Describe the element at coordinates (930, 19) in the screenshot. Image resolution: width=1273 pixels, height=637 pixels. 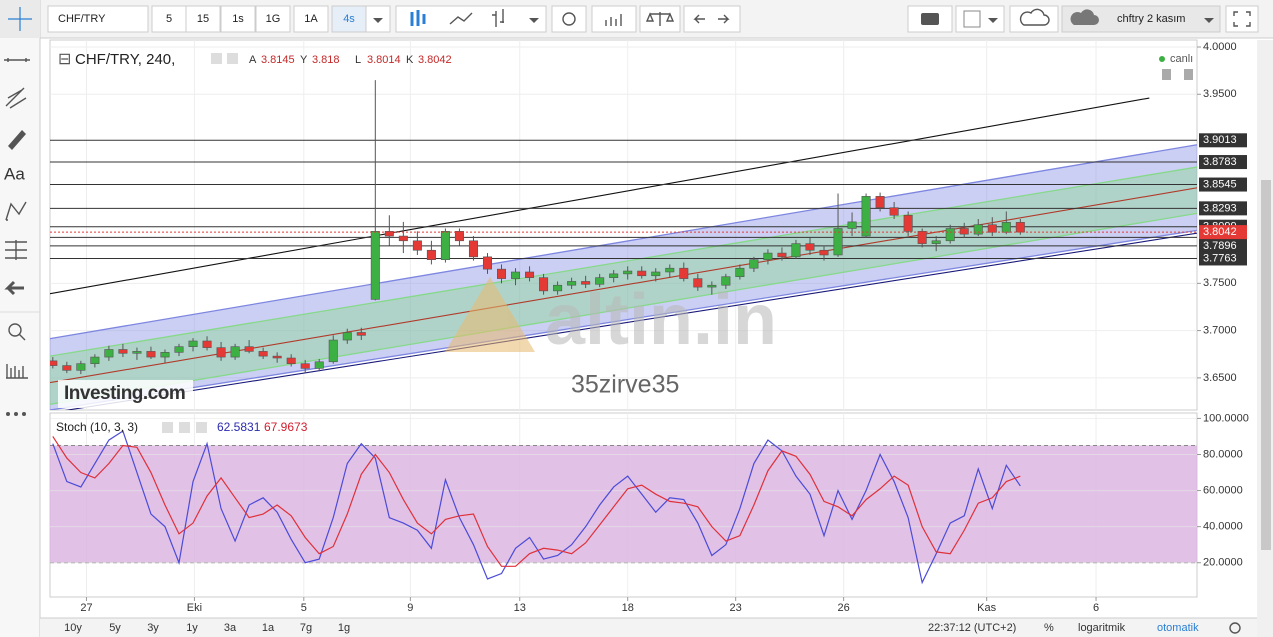
I see `camera-icon` at that location.